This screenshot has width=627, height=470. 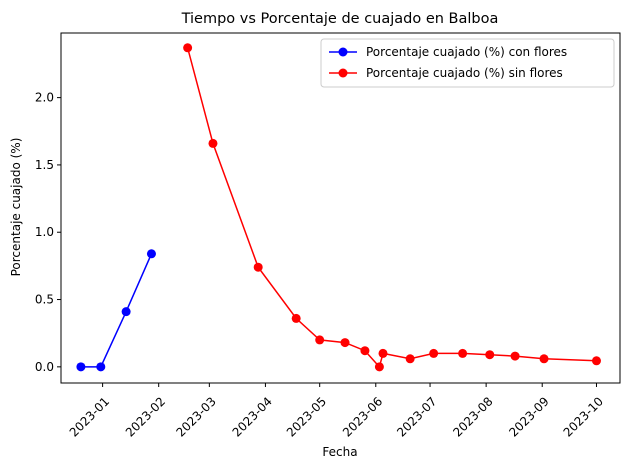 I want to click on x-tick-label: 2023-08, so click(x=472, y=416).